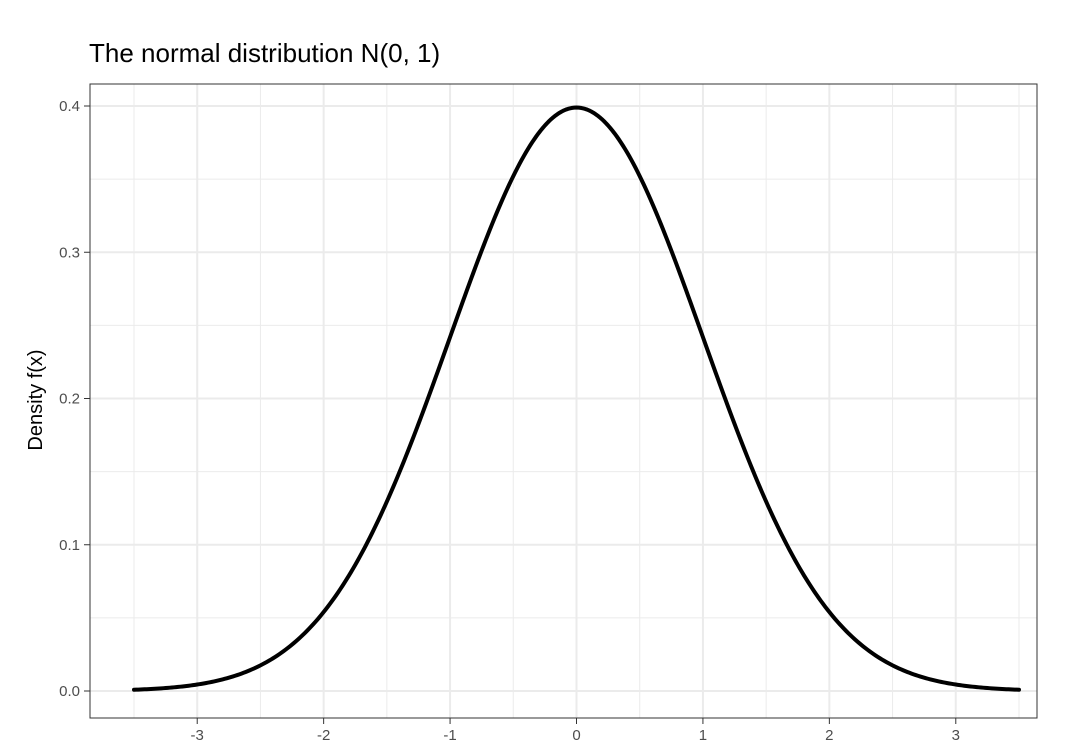 This screenshot has height=748, width=1080. Describe the element at coordinates (576, 735) in the screenshot. I see `x-tick-label: 0` at that location.